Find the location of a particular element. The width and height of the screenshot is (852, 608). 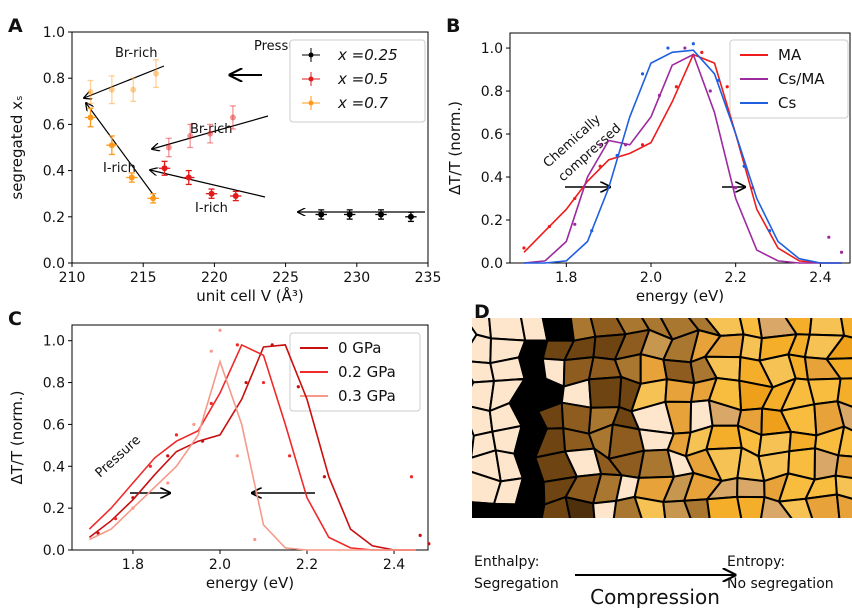

diagram-label: No segregation is located at coordinates (780, 584).